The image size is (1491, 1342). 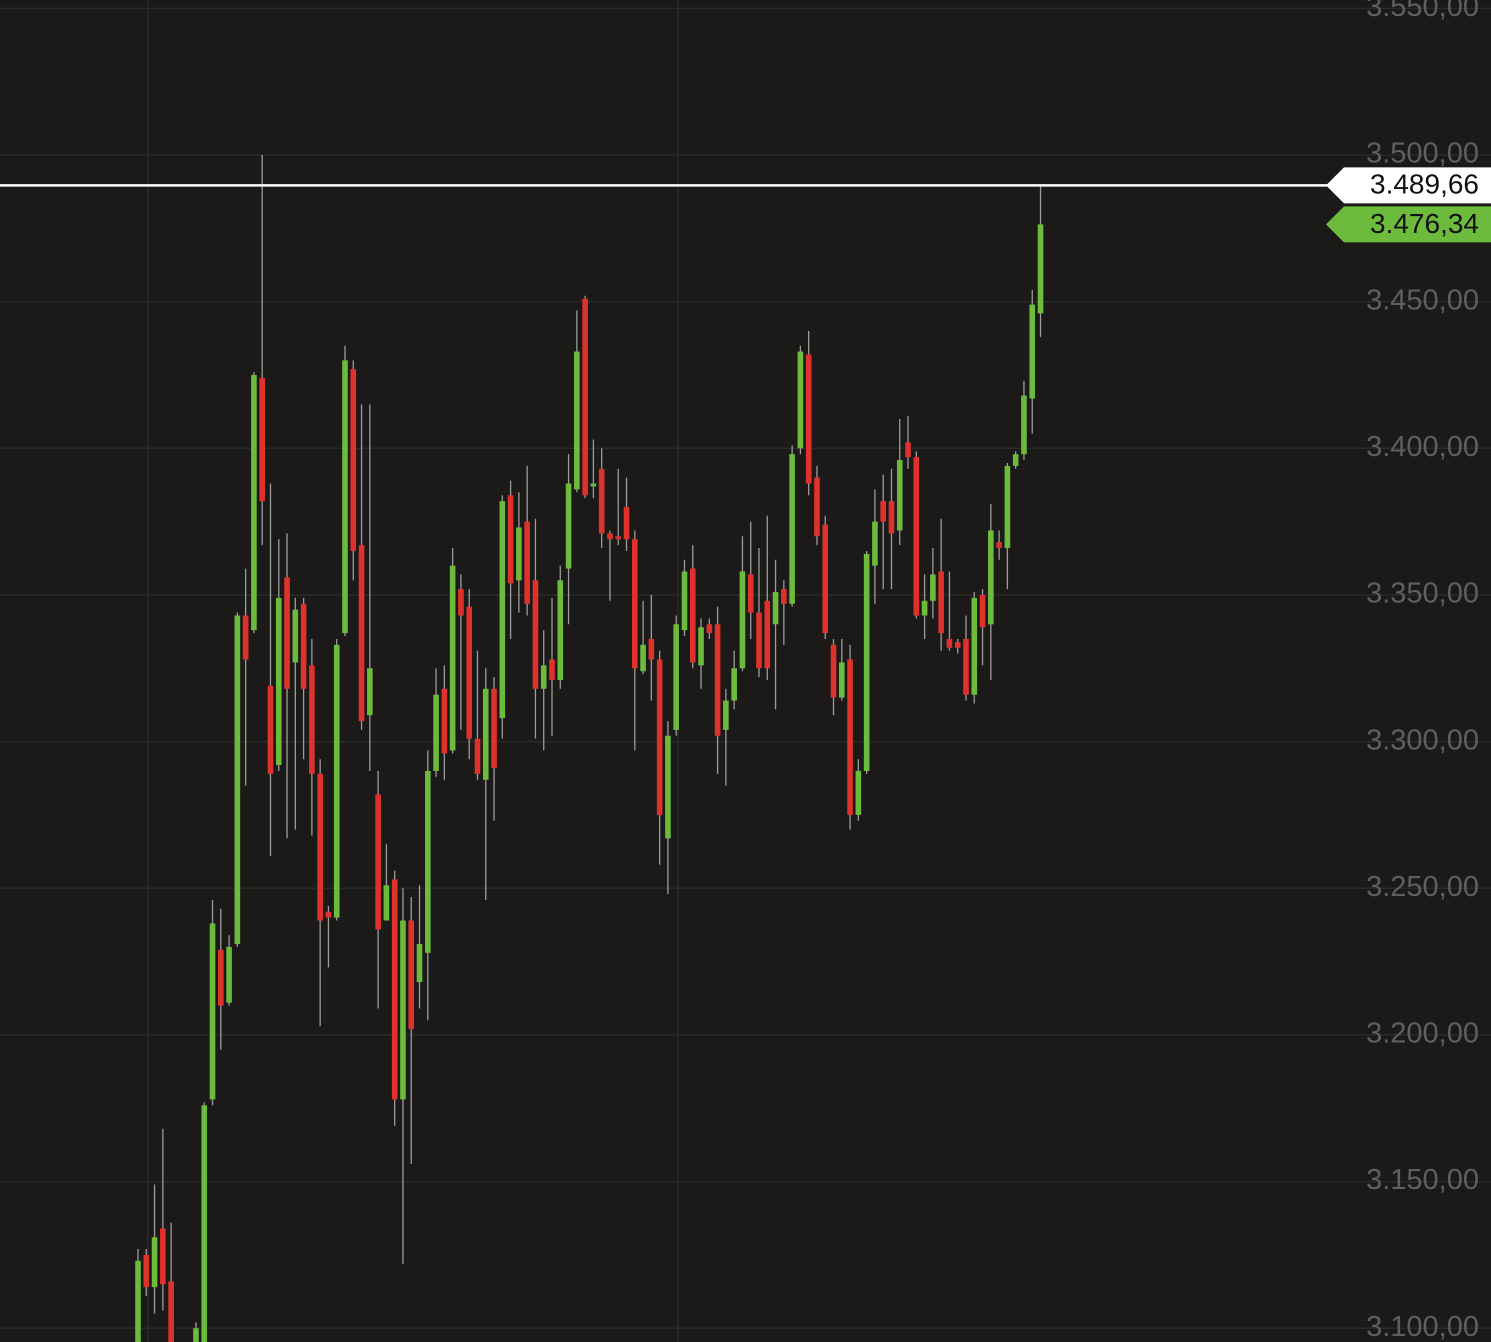 I want to click on y-tick-label: 3.300,00, so click(x=1422, y=740).